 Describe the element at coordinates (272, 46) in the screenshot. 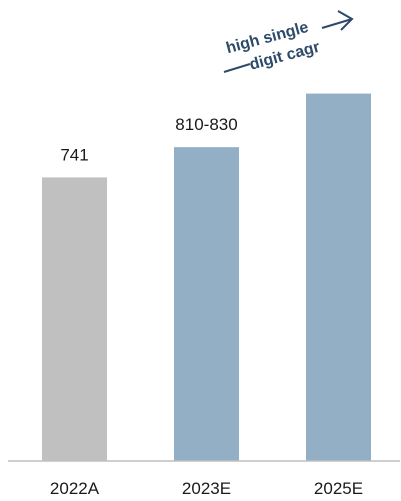

I see `cagr-annotation: high single digit cagr` at that location.